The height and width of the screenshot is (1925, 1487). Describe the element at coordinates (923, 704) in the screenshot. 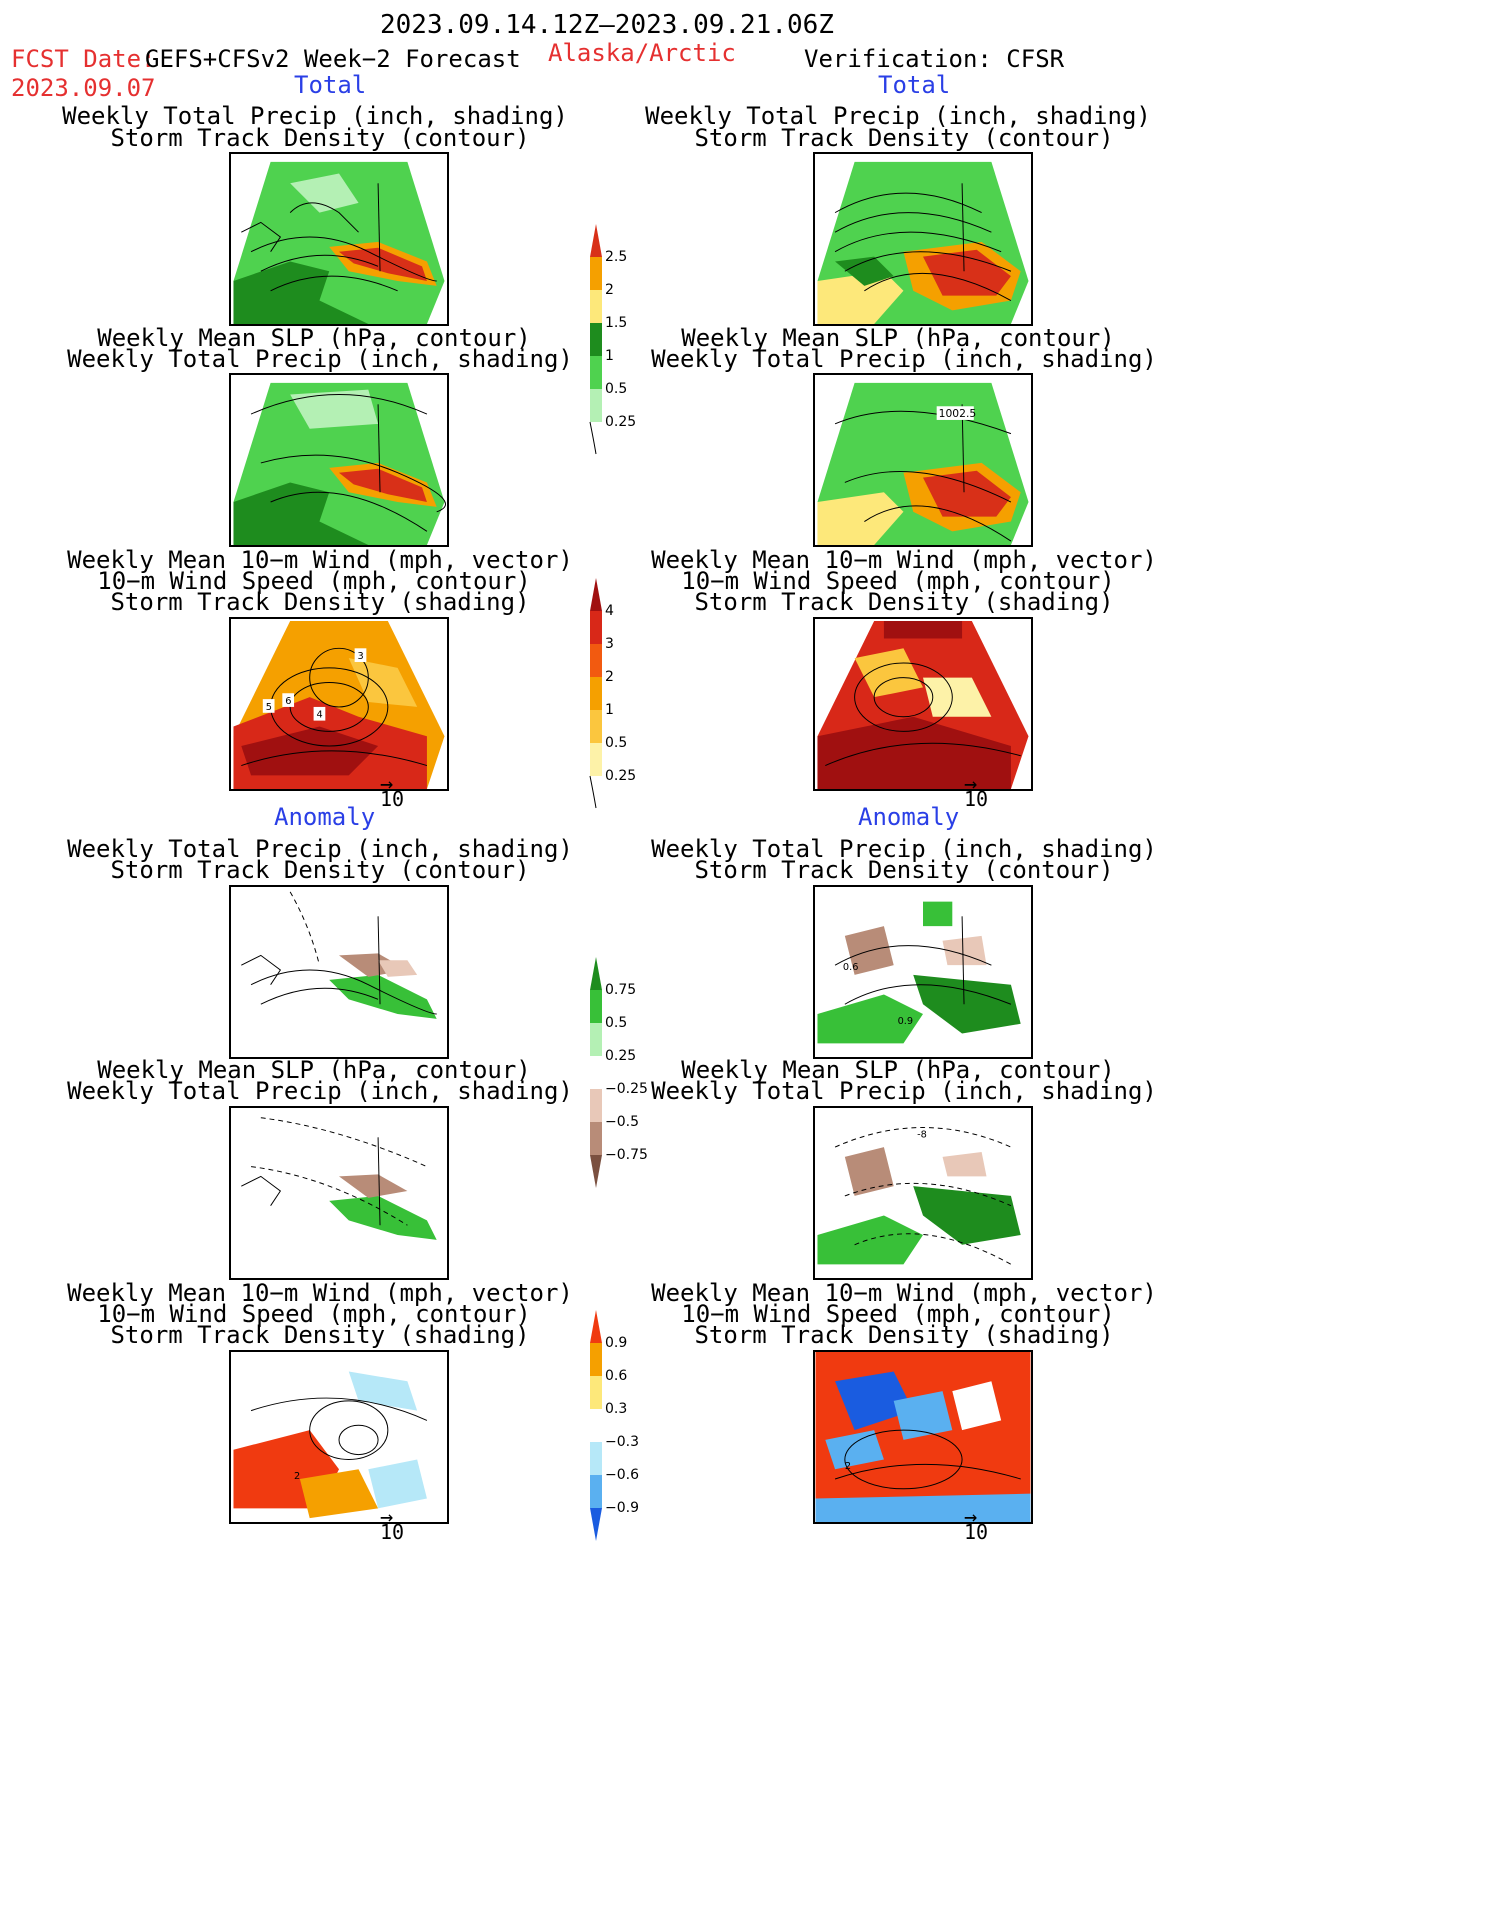

I see `map-cfsr-total-wind` at that location.